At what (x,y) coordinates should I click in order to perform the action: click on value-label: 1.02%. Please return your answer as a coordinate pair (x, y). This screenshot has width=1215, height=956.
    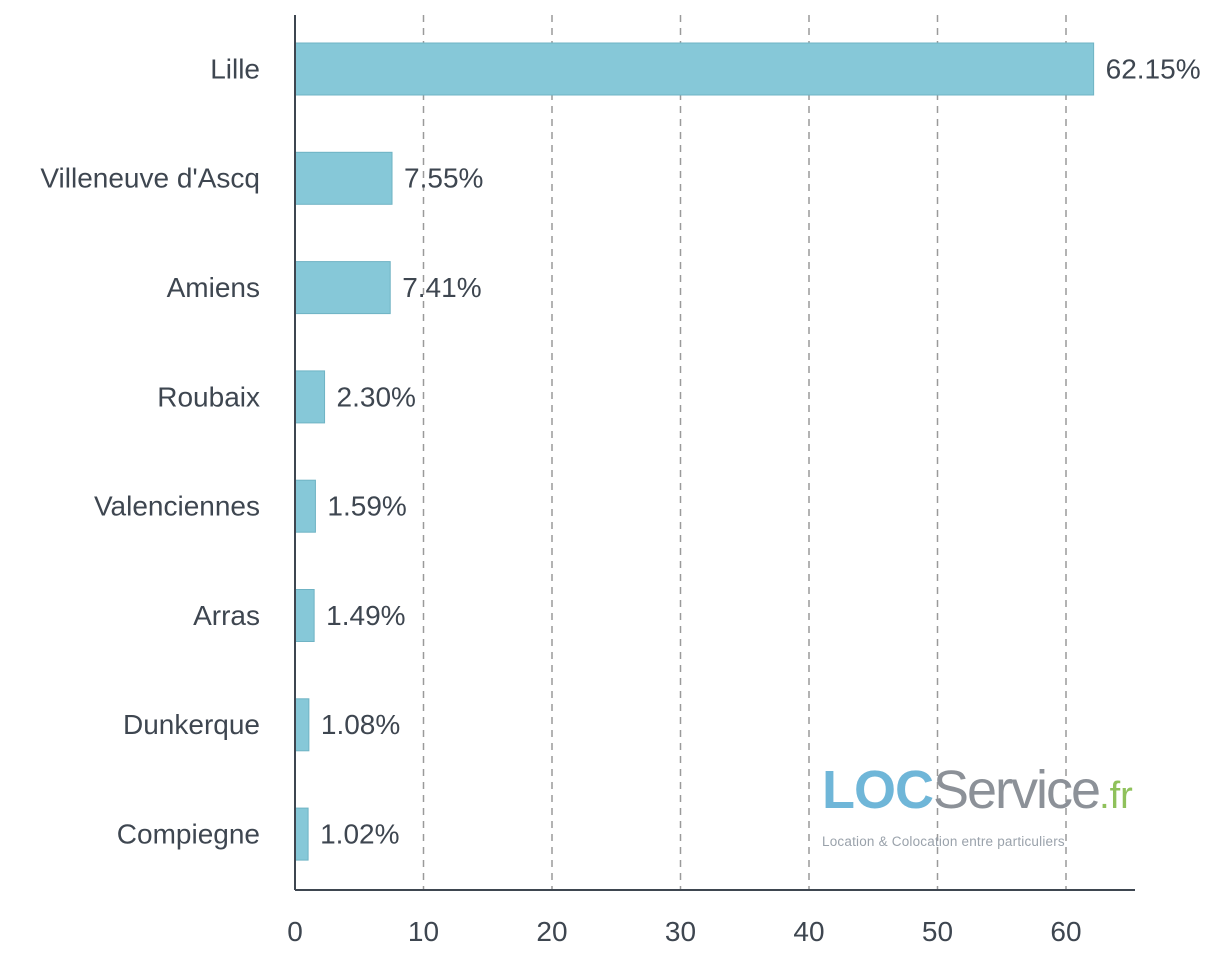
    Looking at the image, I should click on (359, 833).